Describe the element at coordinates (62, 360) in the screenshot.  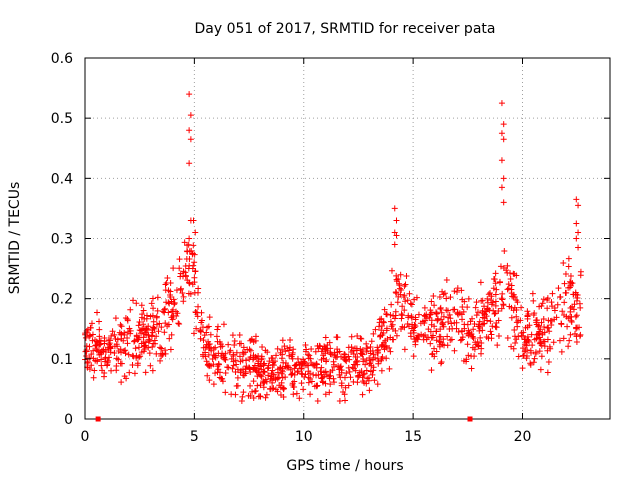
I see `y-tick-label: 0.1` at that location.